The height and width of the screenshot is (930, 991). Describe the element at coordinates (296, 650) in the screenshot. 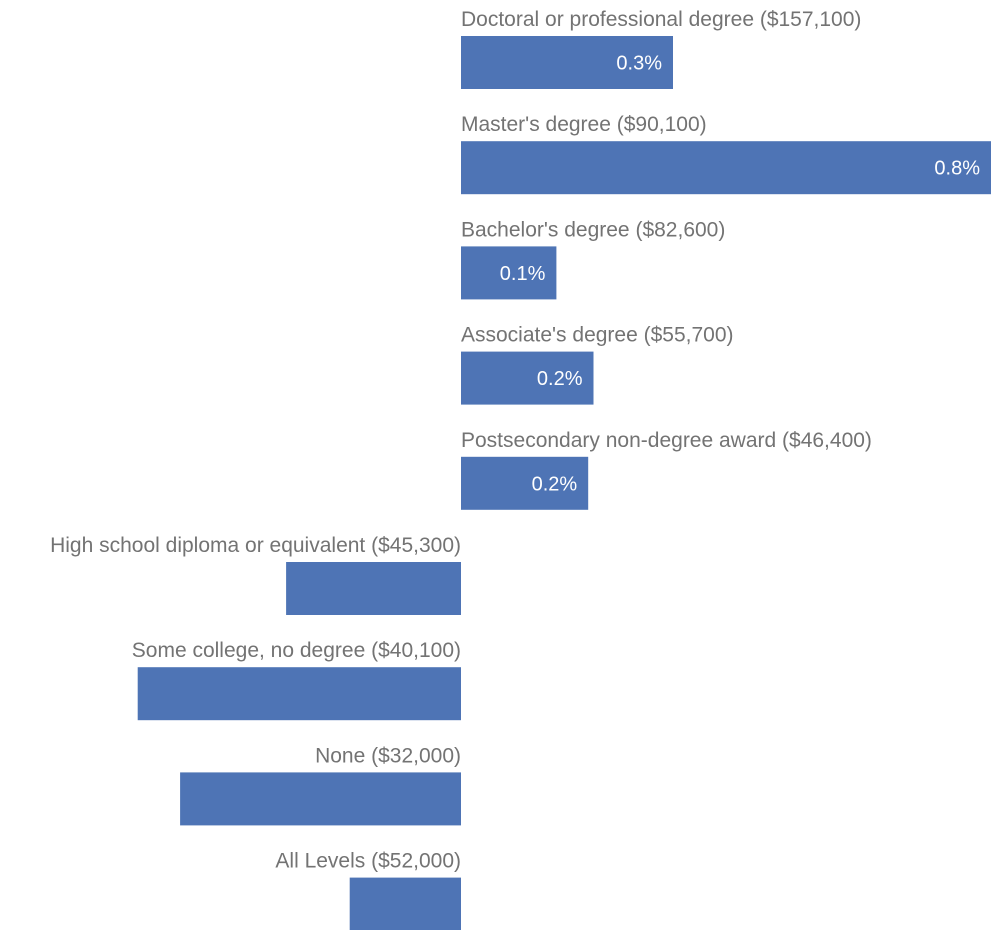

I see `category-label: Some college, no degree ($40,100)` at that location.